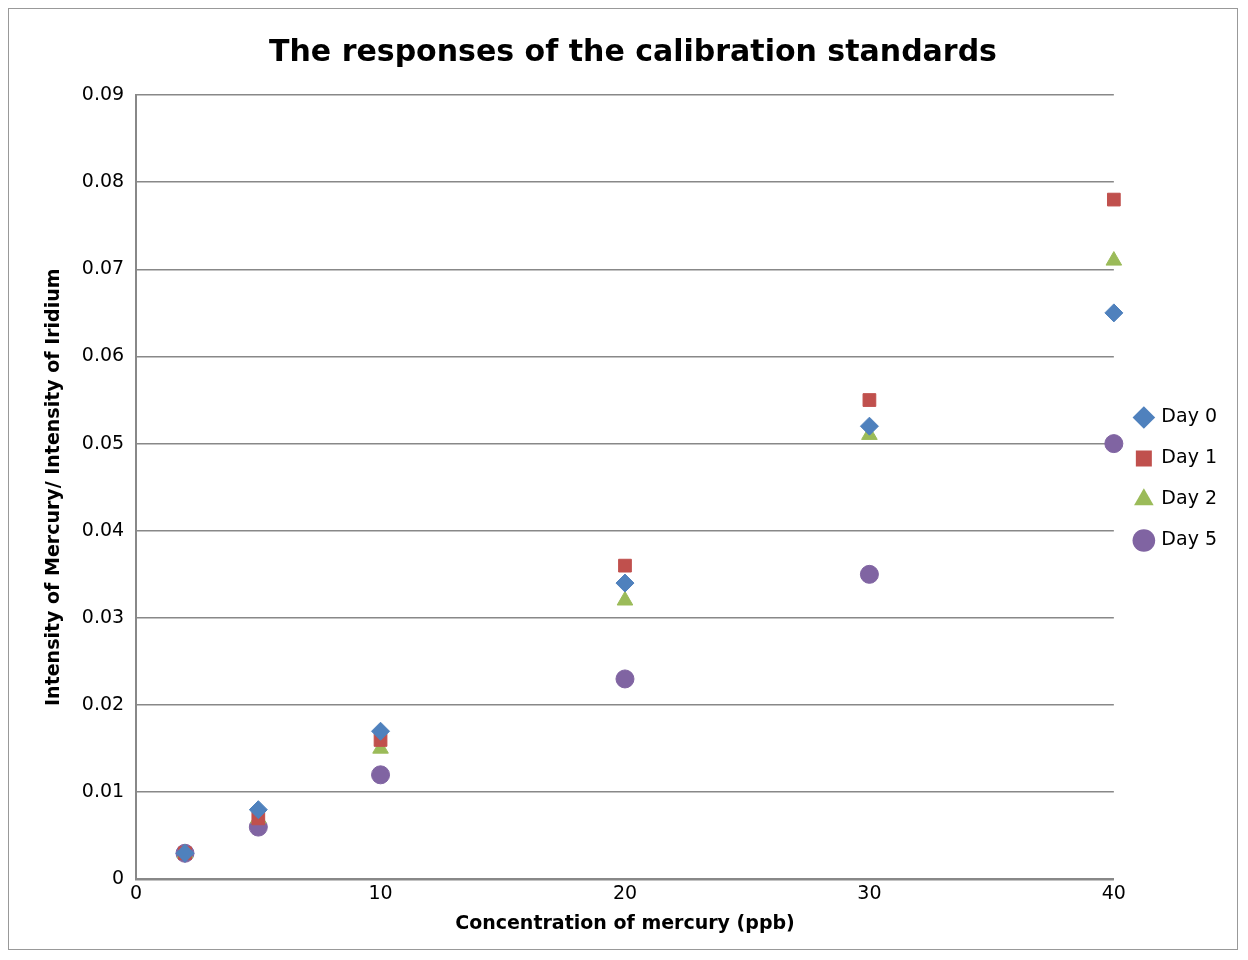 Image resolution: width=1248 pixels, height=960 pixels. What do you see at coordinates (103, 703) in the screenshot?
I see `y-tick-label: 0.02` at bounding box center [103, 703].